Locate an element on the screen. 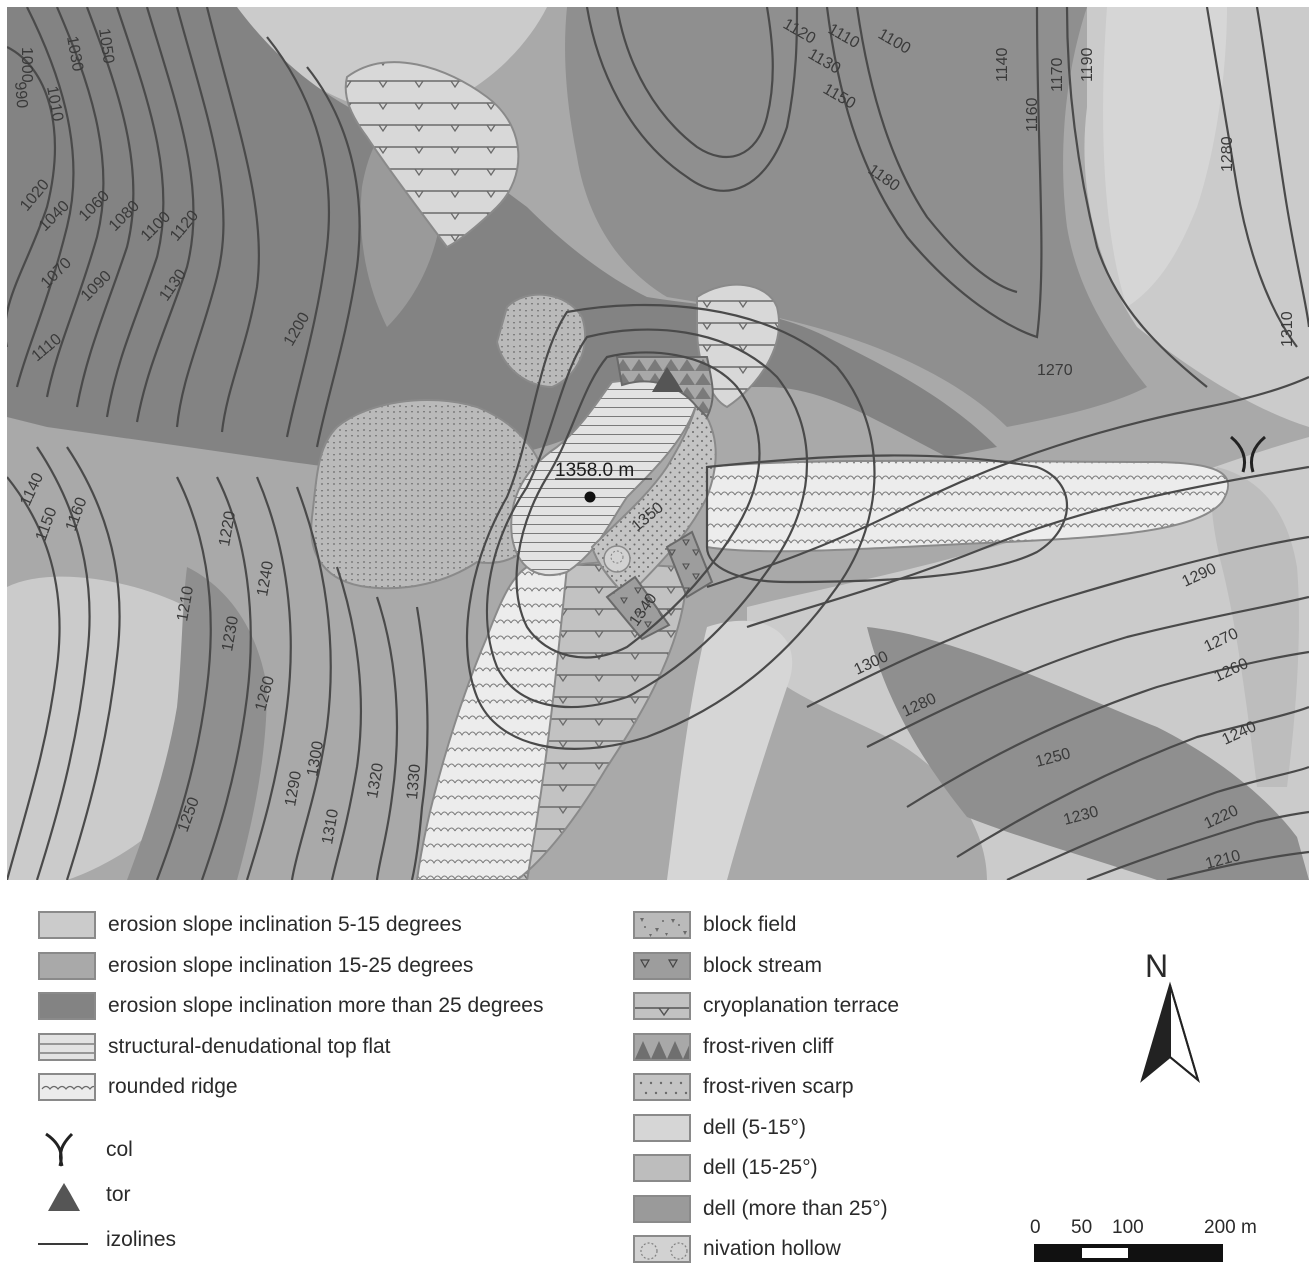 The width and height of the screenshot is (1309, 1278). legend-item: erosion slope inclination 5-15 degrees is located at coordinates (328, 925).